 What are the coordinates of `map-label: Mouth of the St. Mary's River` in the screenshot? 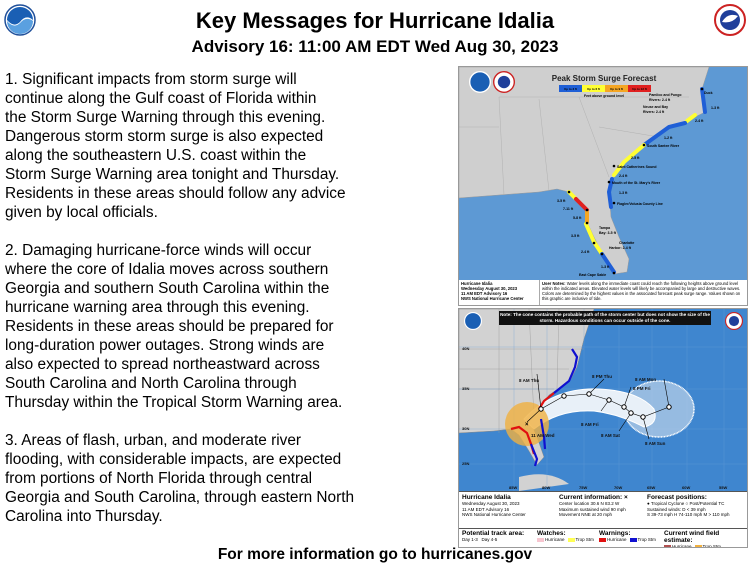 It's located at (636, 183).